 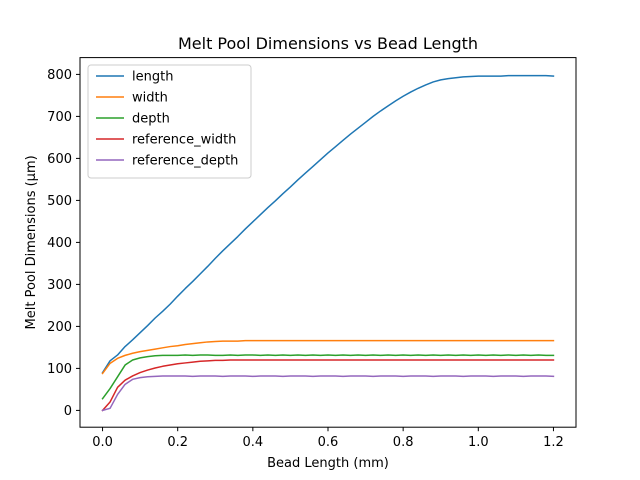 I want to click on y-tick-label: 400, so click(x=59, y=243).